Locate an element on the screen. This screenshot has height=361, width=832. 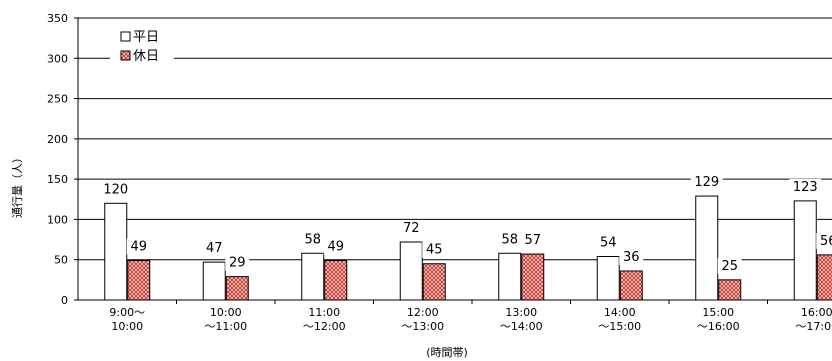
legend-swatch-weekday is located at coordinates (125, 36).